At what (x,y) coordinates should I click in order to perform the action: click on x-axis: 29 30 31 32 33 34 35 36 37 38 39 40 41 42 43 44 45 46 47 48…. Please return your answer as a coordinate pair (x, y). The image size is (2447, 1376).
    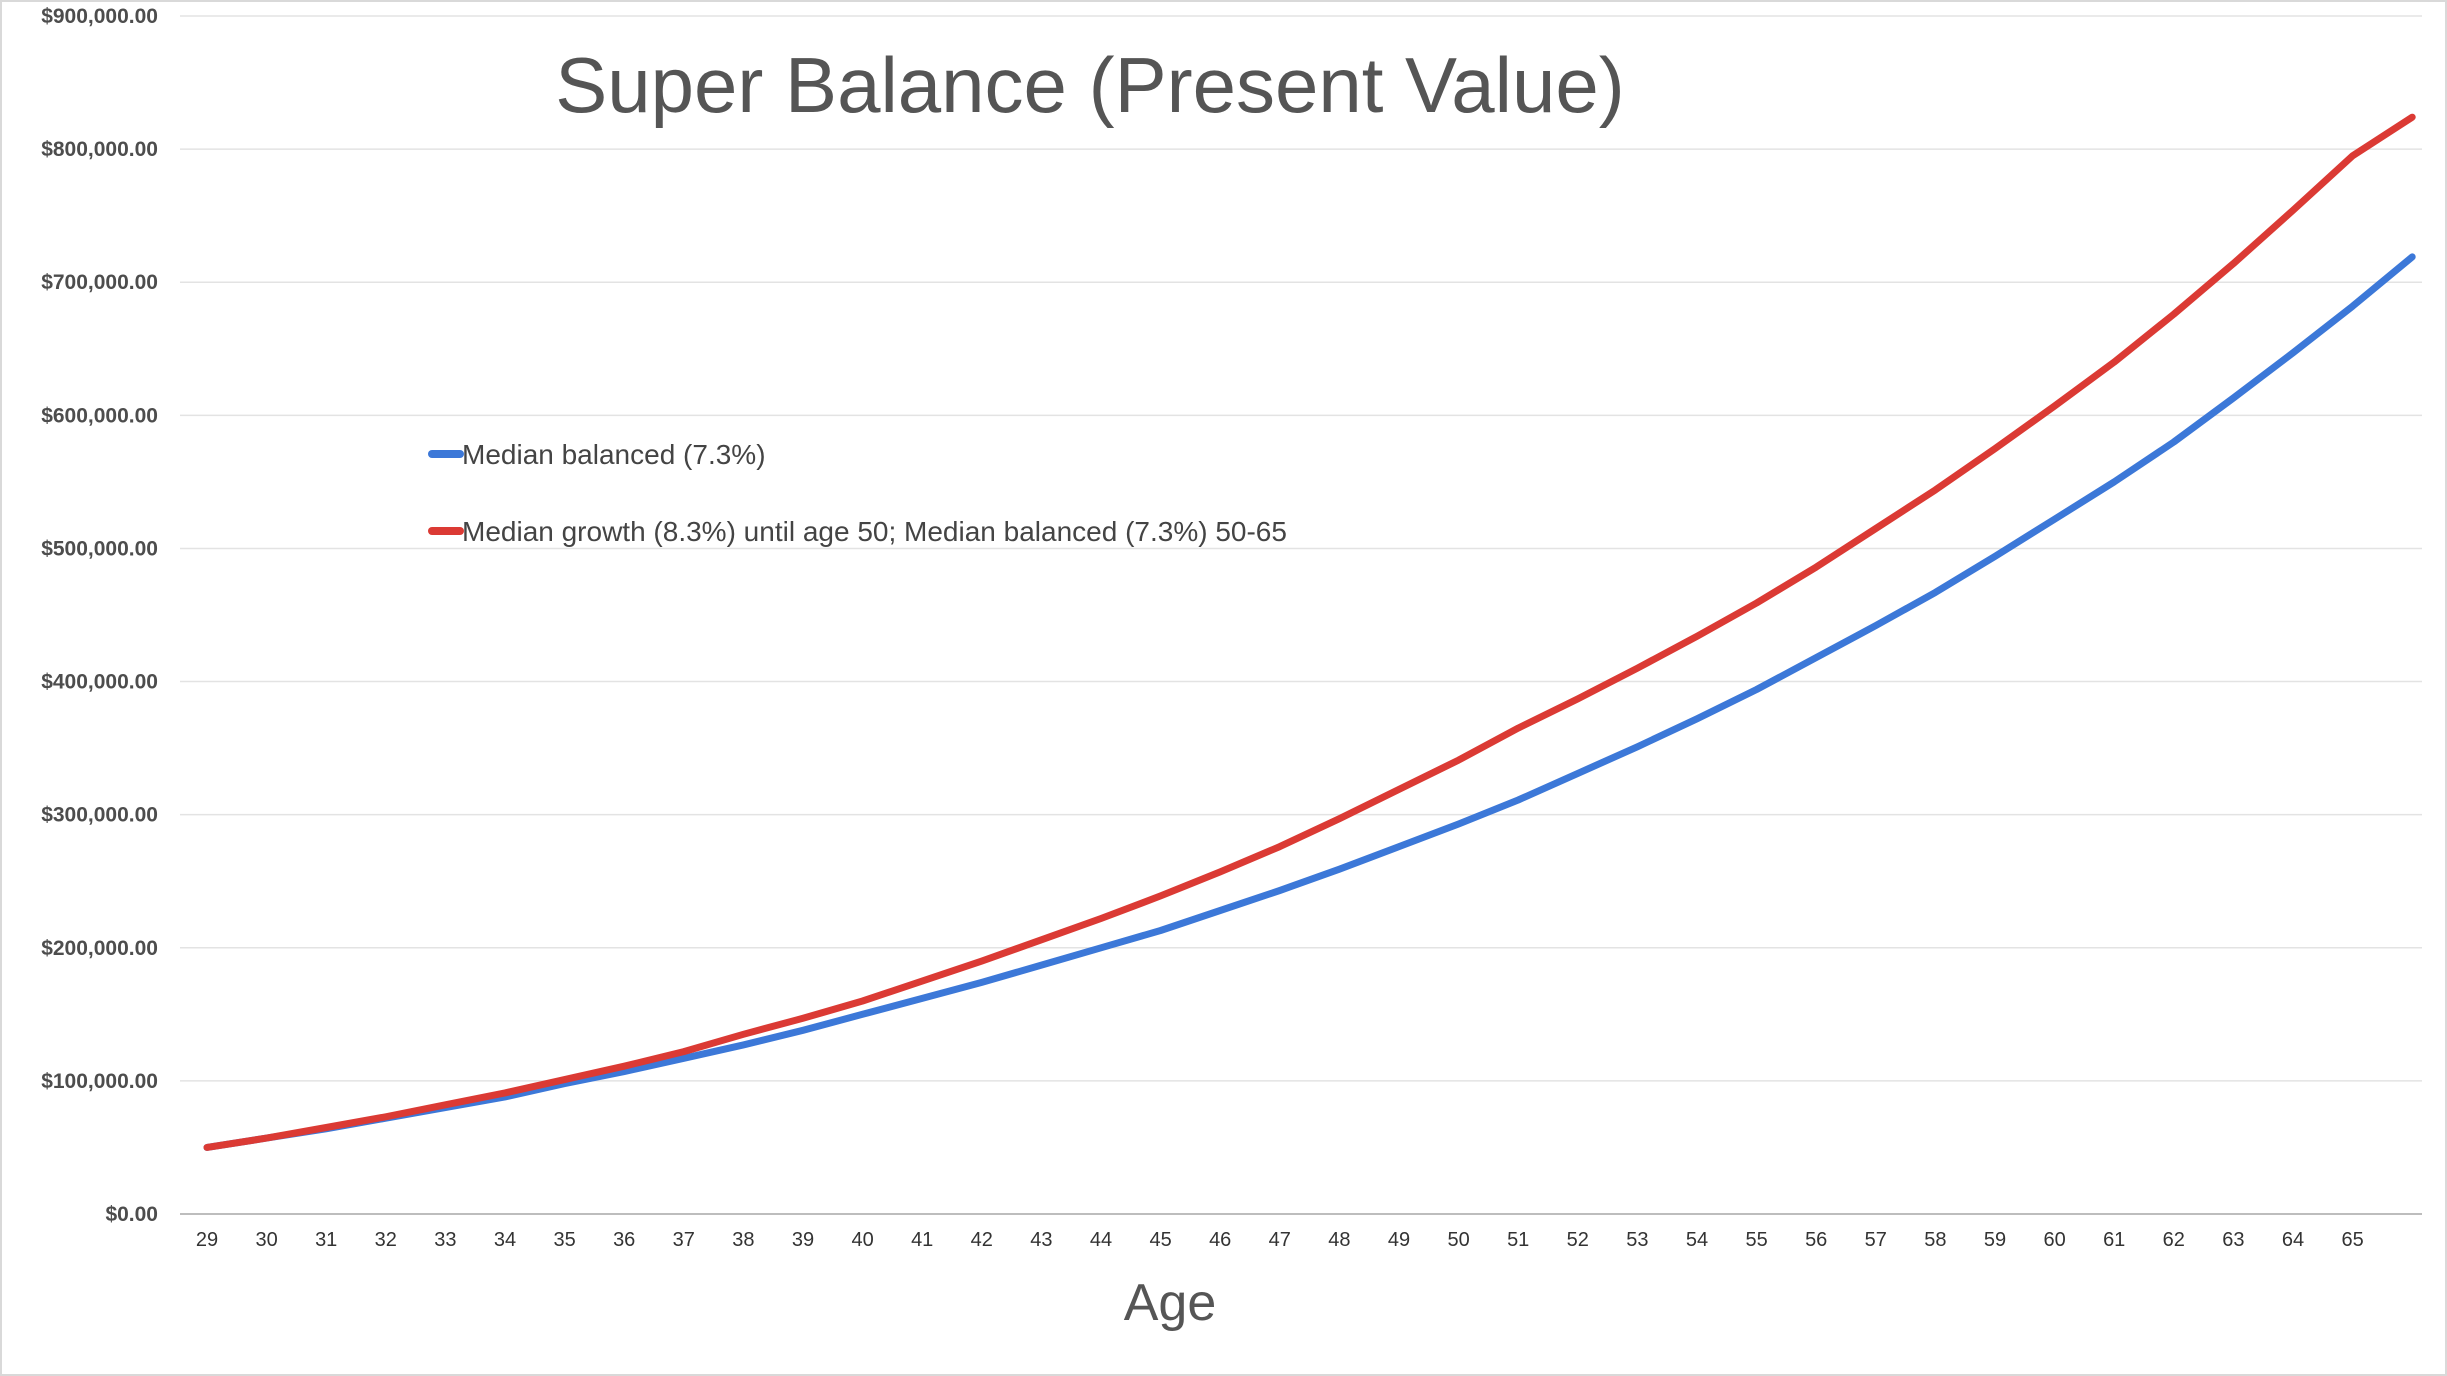
    Looking at the image, I should click on (1280, 1240).